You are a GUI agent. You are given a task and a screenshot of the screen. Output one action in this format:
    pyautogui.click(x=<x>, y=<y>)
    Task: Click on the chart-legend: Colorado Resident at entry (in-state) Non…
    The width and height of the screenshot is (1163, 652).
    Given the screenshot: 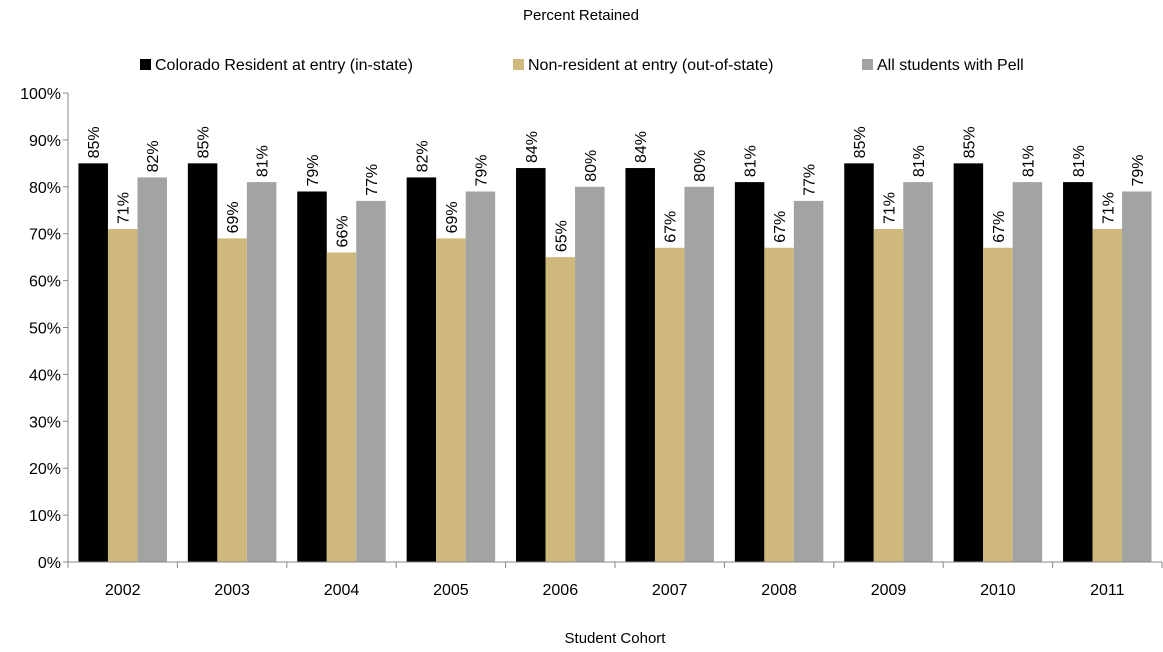 What is the action you would take?
    pyautogui.click(x=582, y=65)
    